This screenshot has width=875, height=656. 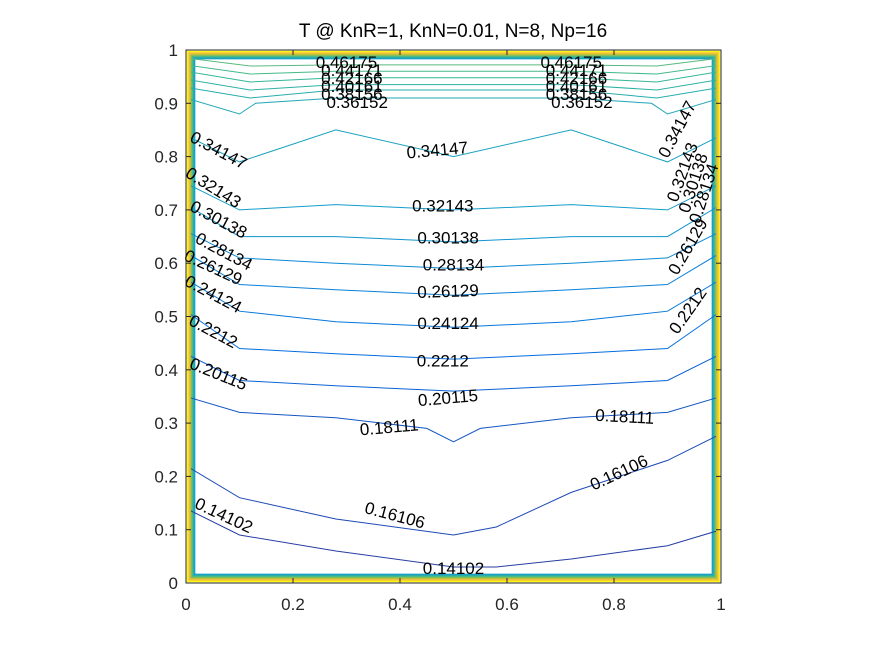 What do you see at coordinates (453, 106) in the screenshot?
I see `contour-line-0.36152` at bounding box center [453, 106].